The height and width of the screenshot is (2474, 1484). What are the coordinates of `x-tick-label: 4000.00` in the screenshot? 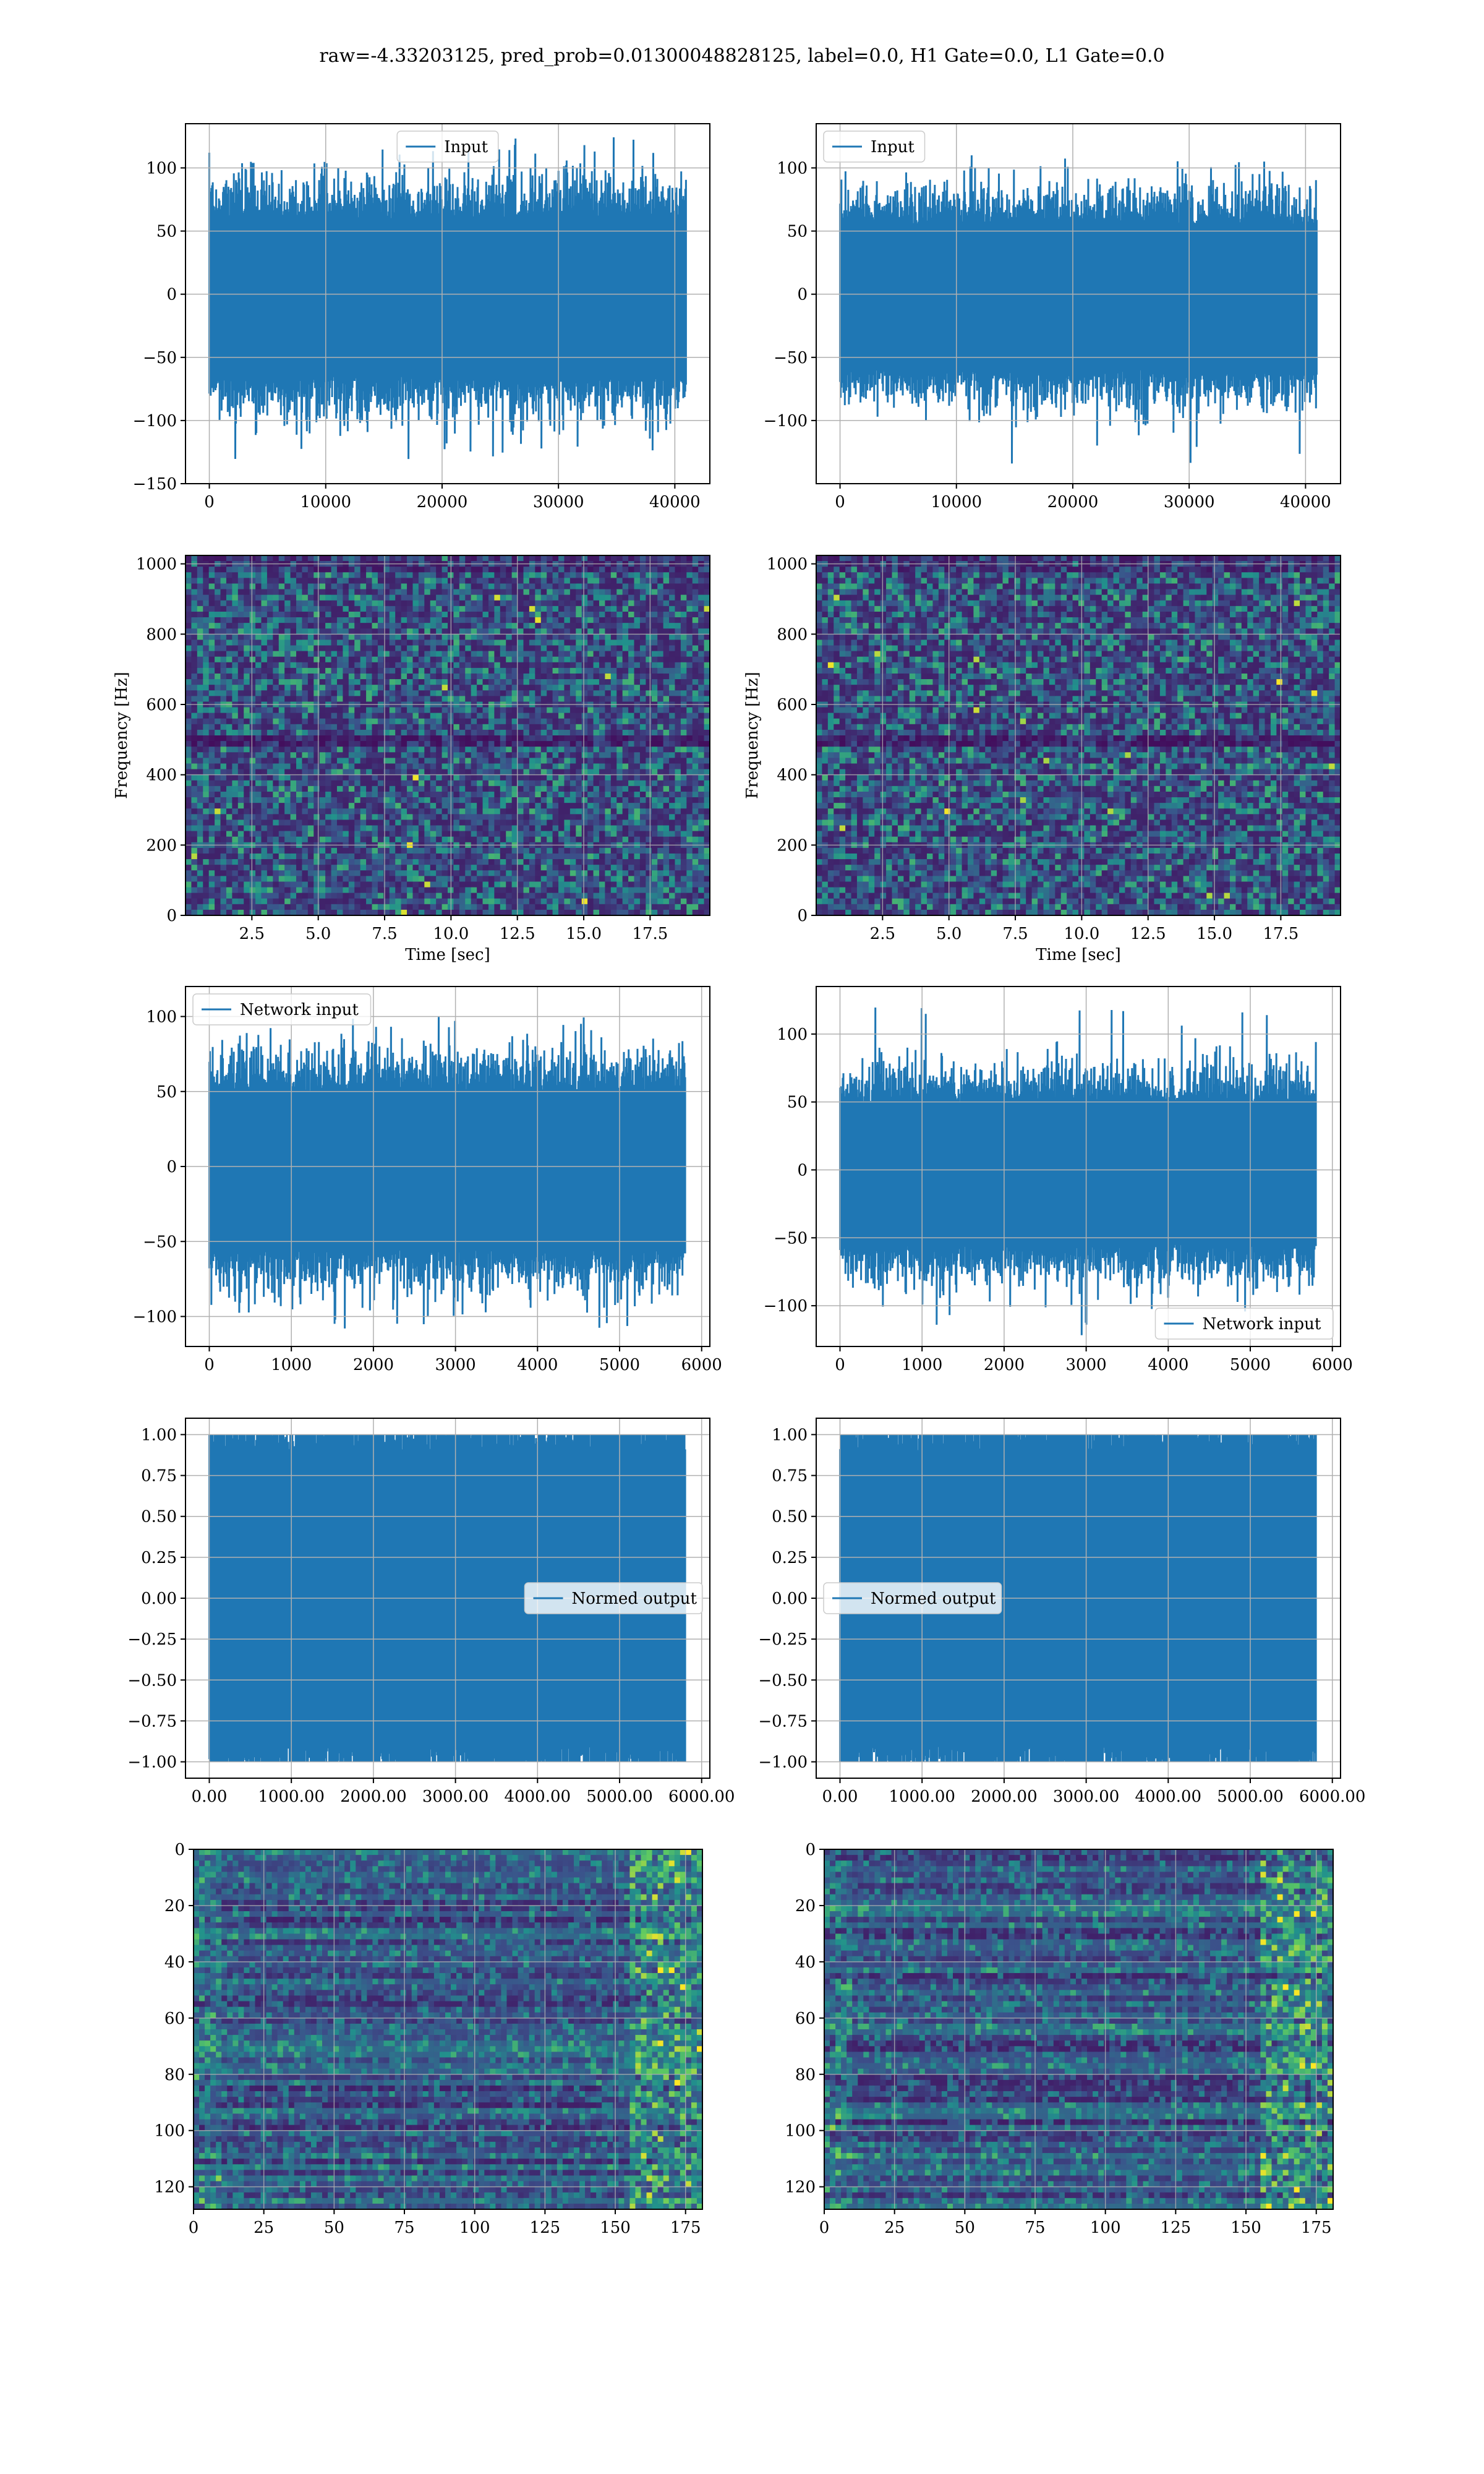 It's located at (1168, 1796).